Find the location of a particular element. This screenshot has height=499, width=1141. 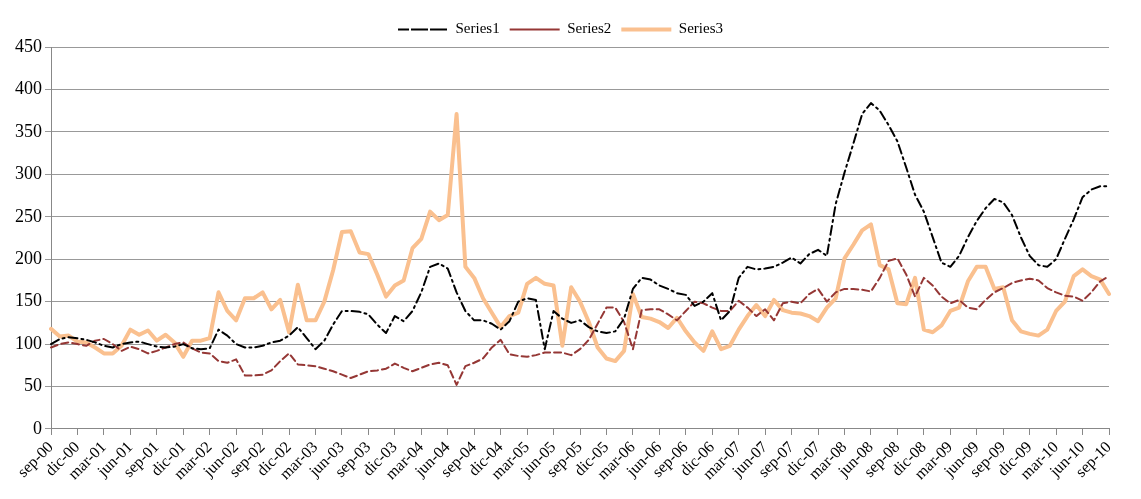

y-tick-label: 0 is located at coordinates (37, 427).